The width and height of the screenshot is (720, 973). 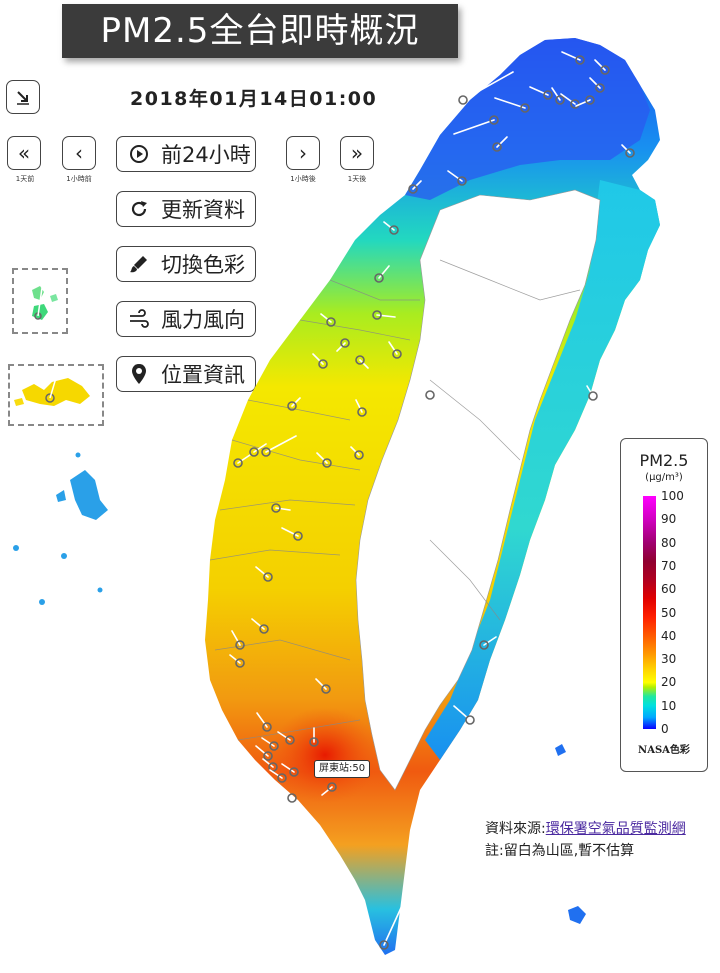 I want to click on station-callout: 屏東站:50, so click(x=342, y=769).